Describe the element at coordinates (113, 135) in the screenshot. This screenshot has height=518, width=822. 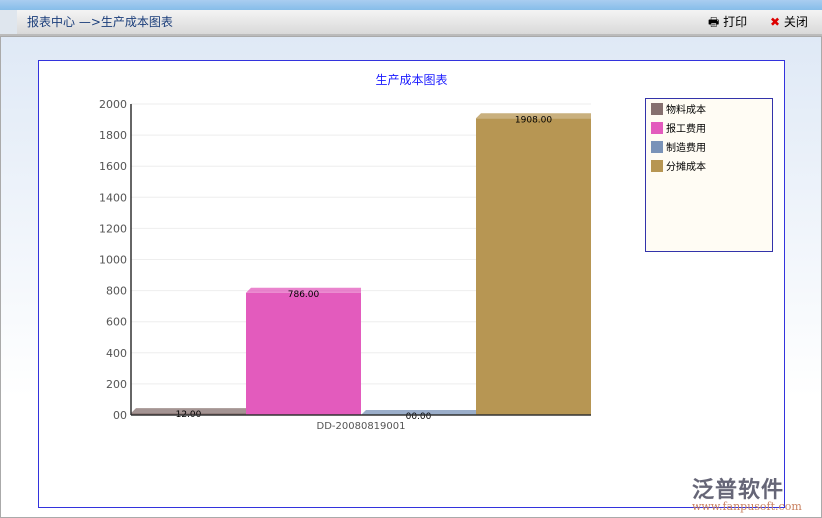
I see `y-tick-label: 1800` at that location.